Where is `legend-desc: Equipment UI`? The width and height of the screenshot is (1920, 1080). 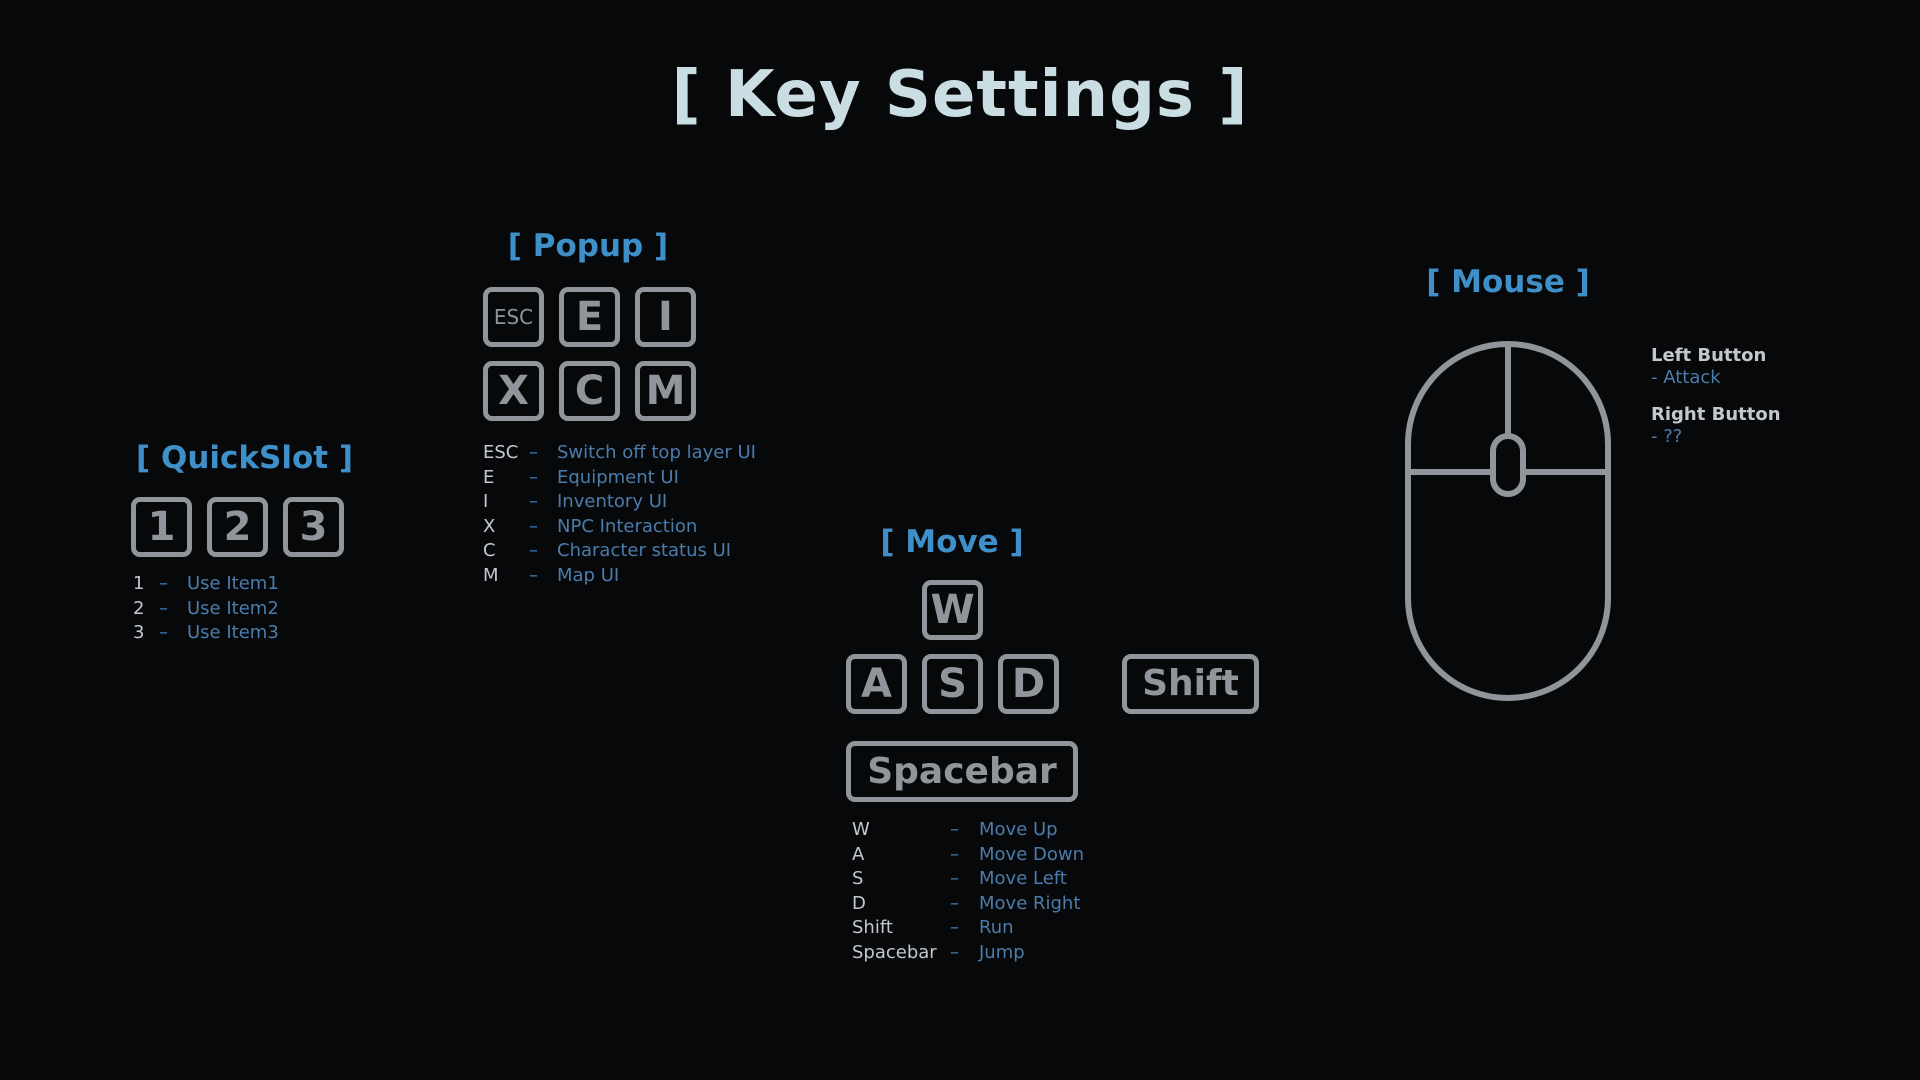 legend-desc: Equipment UI is located at coordinates (618, 477).